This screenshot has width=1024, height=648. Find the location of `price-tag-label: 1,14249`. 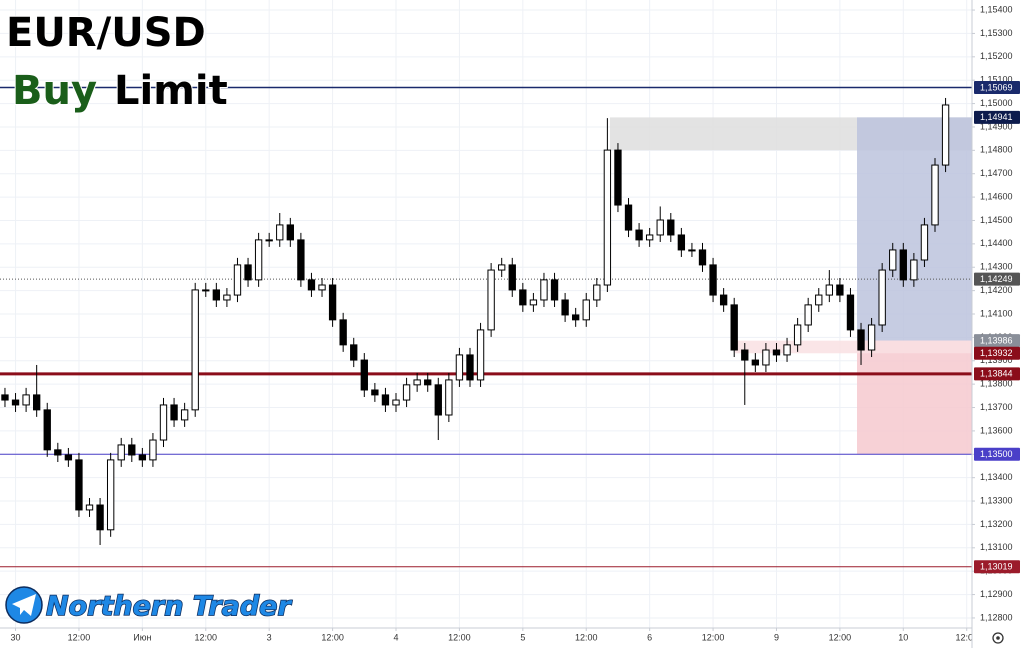

price-tag-label: 1,14249 is located at coordinates (996, 279).